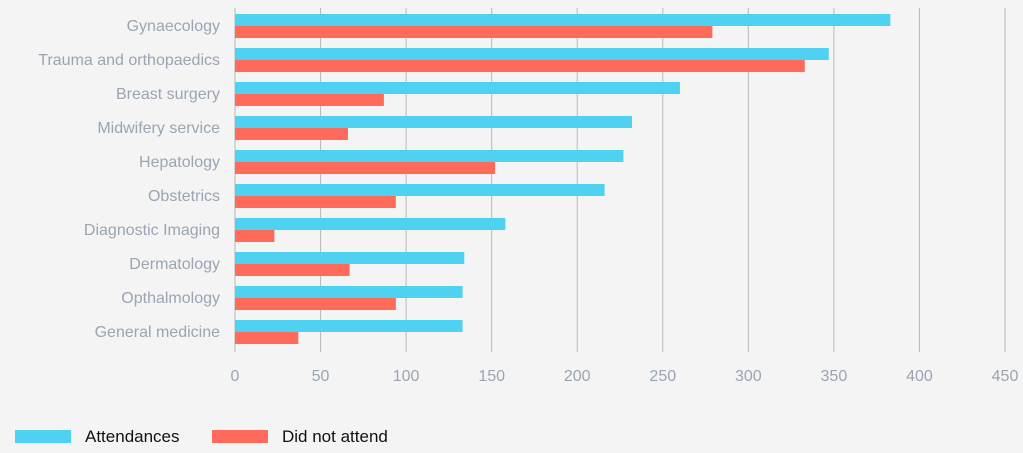 The height and width of the screenshot is (453, 1023). Describe the element at coordinates (168, 94) in the screenshot. I see `category-label-breast-surgery: Breast surgery` at that location.